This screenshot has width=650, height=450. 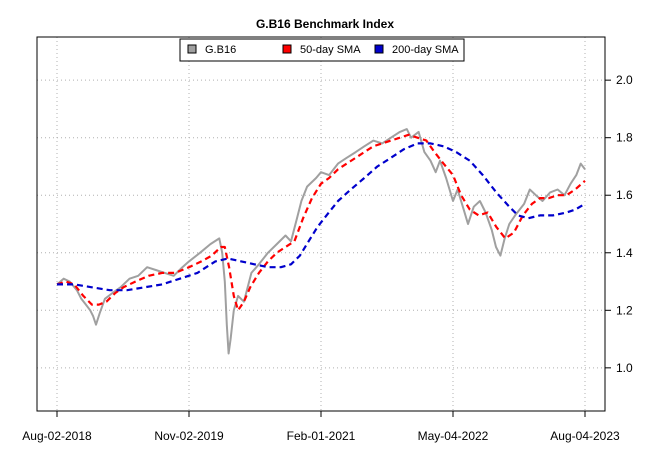 What do you see at coordinates (453, 436) in the screenshot?
I see `x-tick-label: May-04-2022` at bounding box center [453, 436].